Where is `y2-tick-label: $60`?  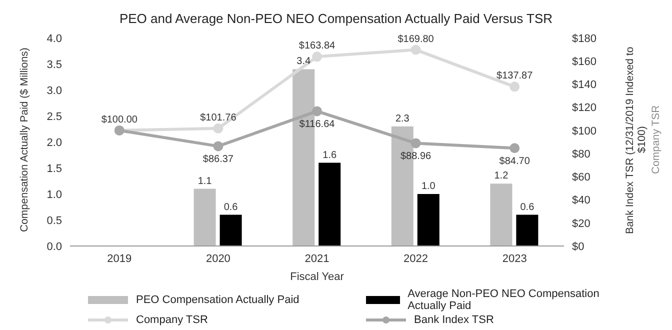 y2-tick-label: $60 is located at coordinates (581, 178).